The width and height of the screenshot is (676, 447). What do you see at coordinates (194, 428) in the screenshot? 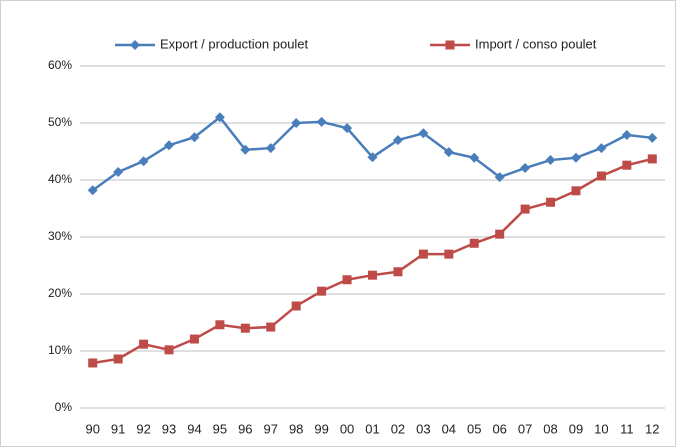
I see `x-tick-label: 94` at bounding box center [194, 428].